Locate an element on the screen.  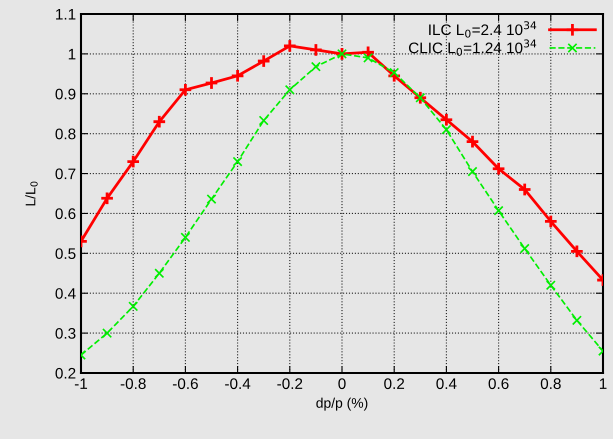
x-tick-label: -0.8 is located at coordinates (133, 384).